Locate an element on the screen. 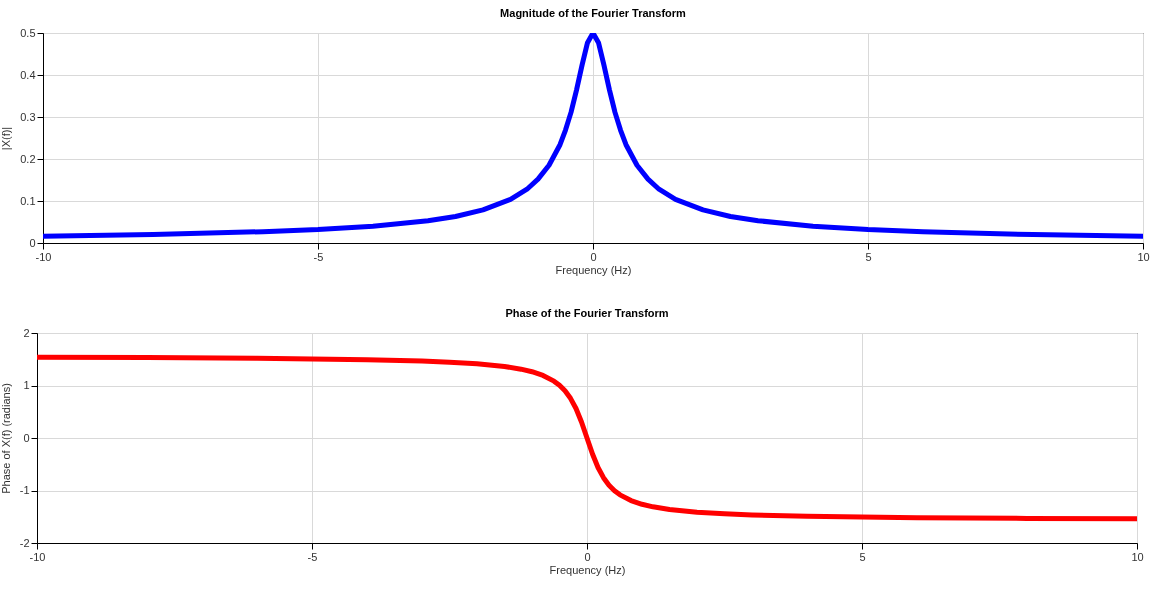 The height and width of the screenshot is (600, 1168). y-tick-label: 2 is located at coordinates (26, 332).